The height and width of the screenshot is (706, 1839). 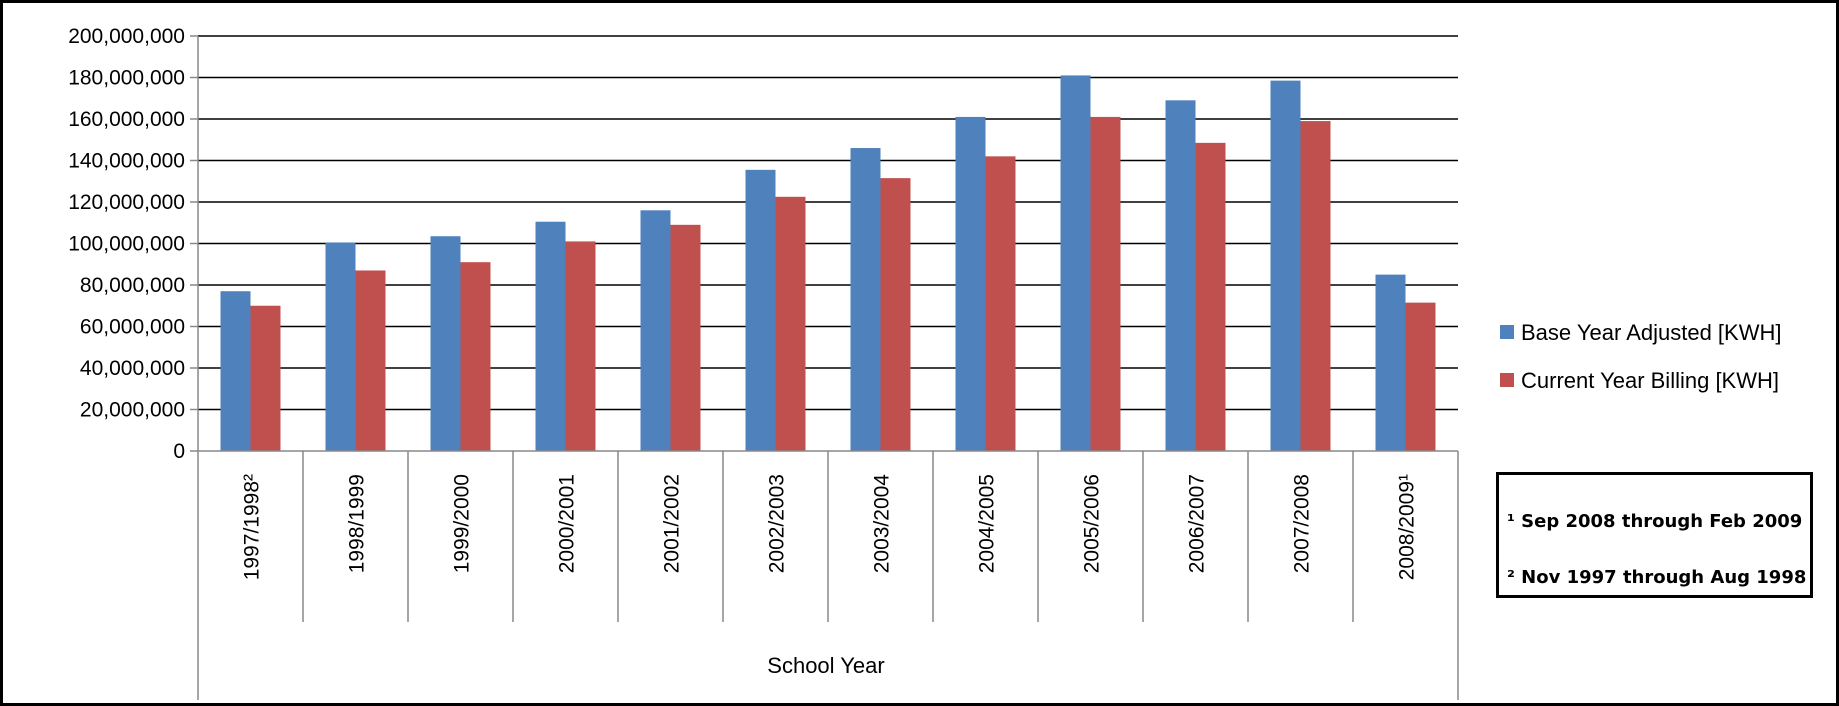 What do you see at coordinates (987, 523) in the screenshot?
I see `x-tick-label: 2004/2005` at bounding box center [987, 523].